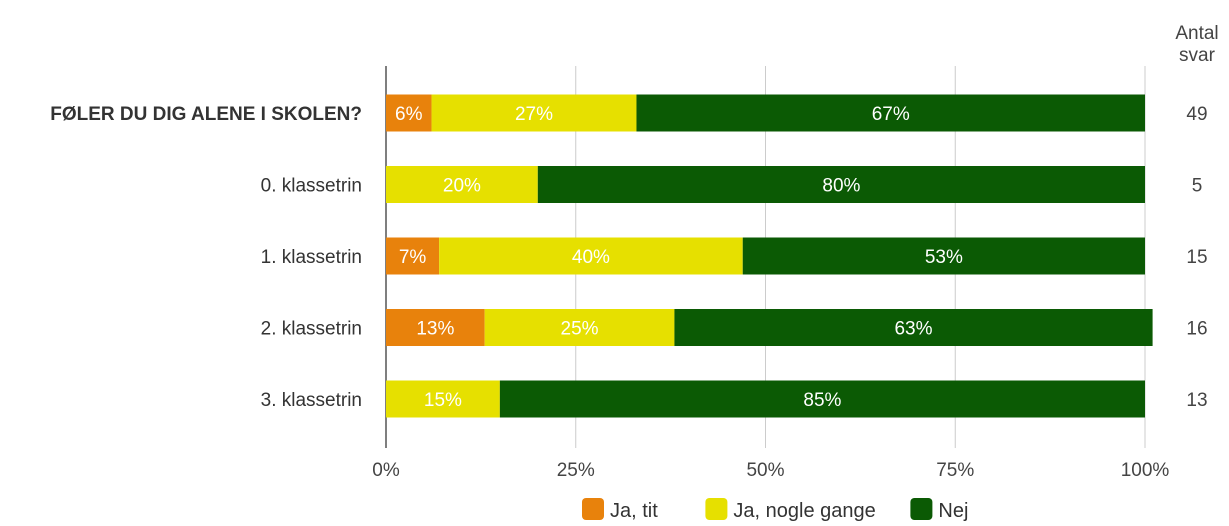  I want to click on category-label: 2. klassetrin, so click(311, 329).